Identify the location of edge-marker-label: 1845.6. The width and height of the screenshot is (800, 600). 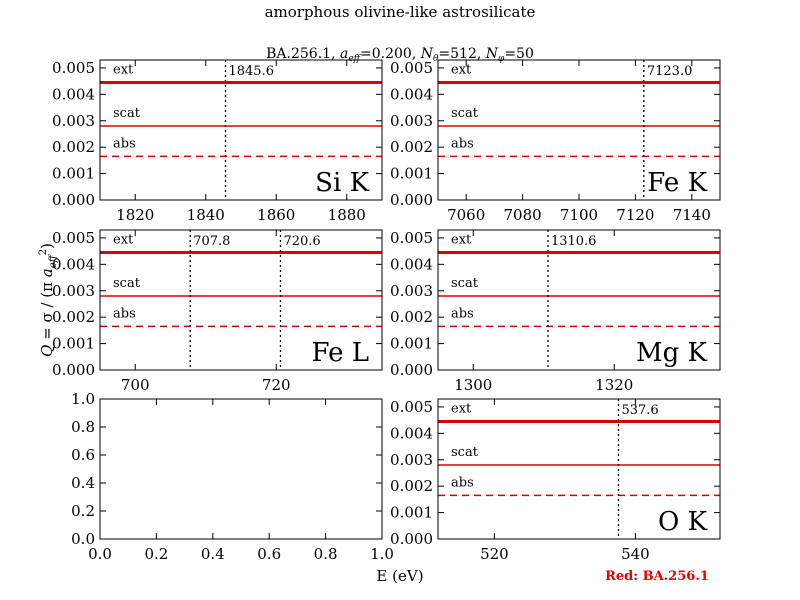
(250, 71).